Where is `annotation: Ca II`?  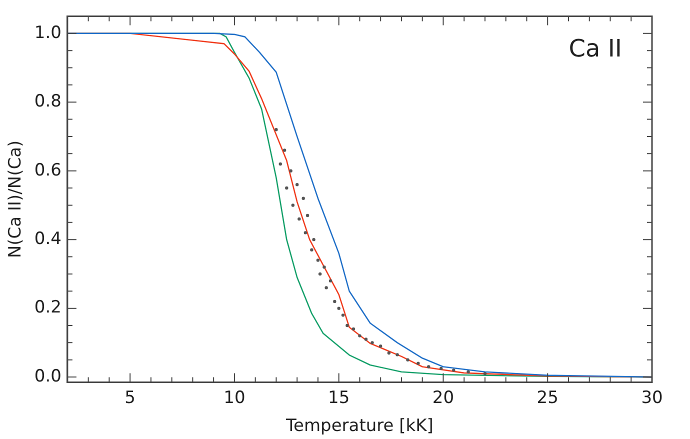
annotation: Ca II is located at coordinates (595, 48).